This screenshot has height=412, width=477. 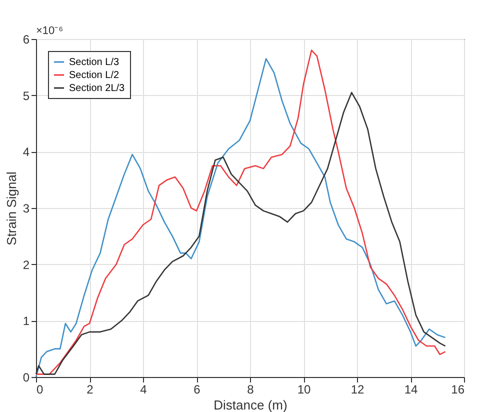 What do you see at coordinates (94, 62) in the screenshot?
I see `legend-label: Section L/3` at bounding box center [94, 62].